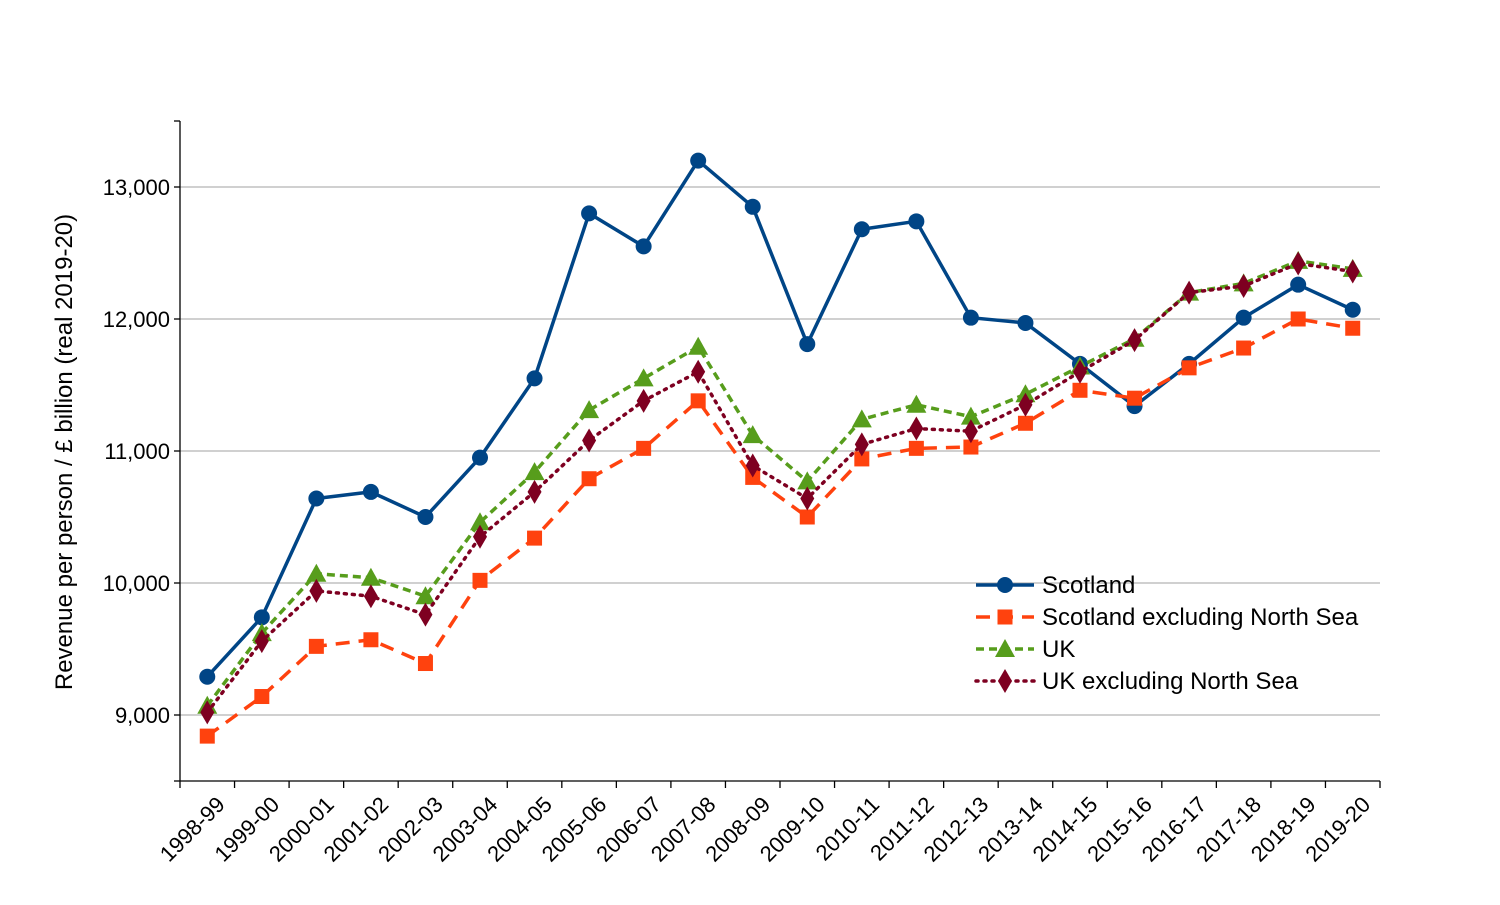 This screenshot has height=905, width=1500. What do you see at coordinates (137, 451) in the screenshot?
I see `y-tick-label: 11,000` at bounding box center [137, 451].